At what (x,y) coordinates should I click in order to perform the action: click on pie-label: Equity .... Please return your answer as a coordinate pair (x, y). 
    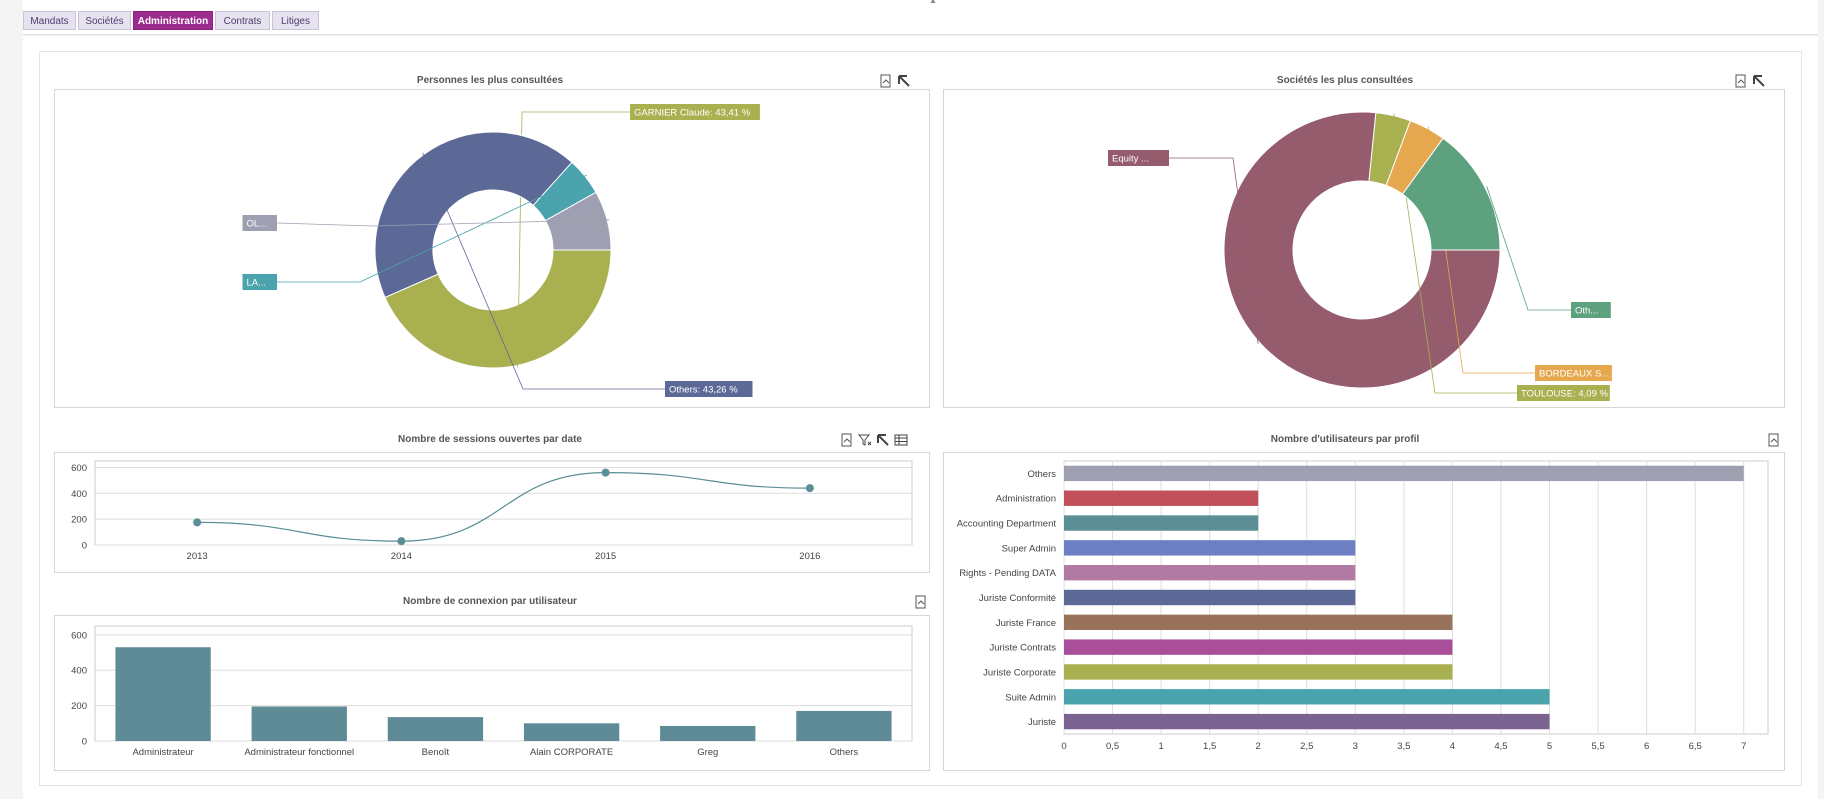
    Looking at the image, I should click on (1130, 159).